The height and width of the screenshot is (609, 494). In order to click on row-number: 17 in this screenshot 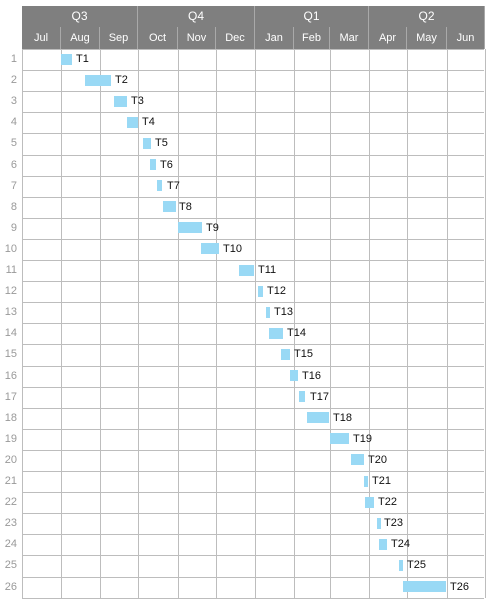, I will do `click(10, 397)`.